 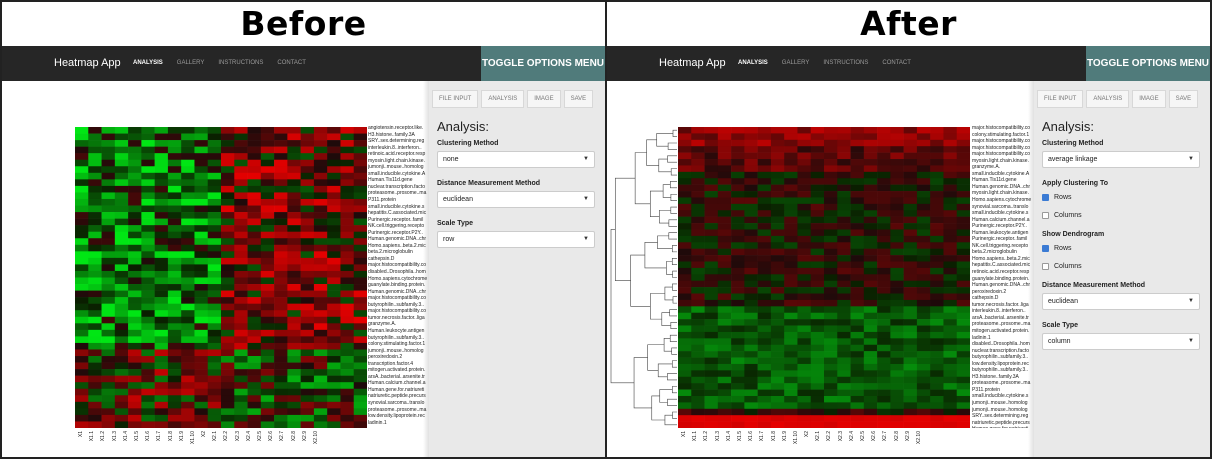 What do you see at coordinates (1121, 215) in the screenshot?
I see `apply-columns-checkbox: Columns` at bounding box center [1121, 215].